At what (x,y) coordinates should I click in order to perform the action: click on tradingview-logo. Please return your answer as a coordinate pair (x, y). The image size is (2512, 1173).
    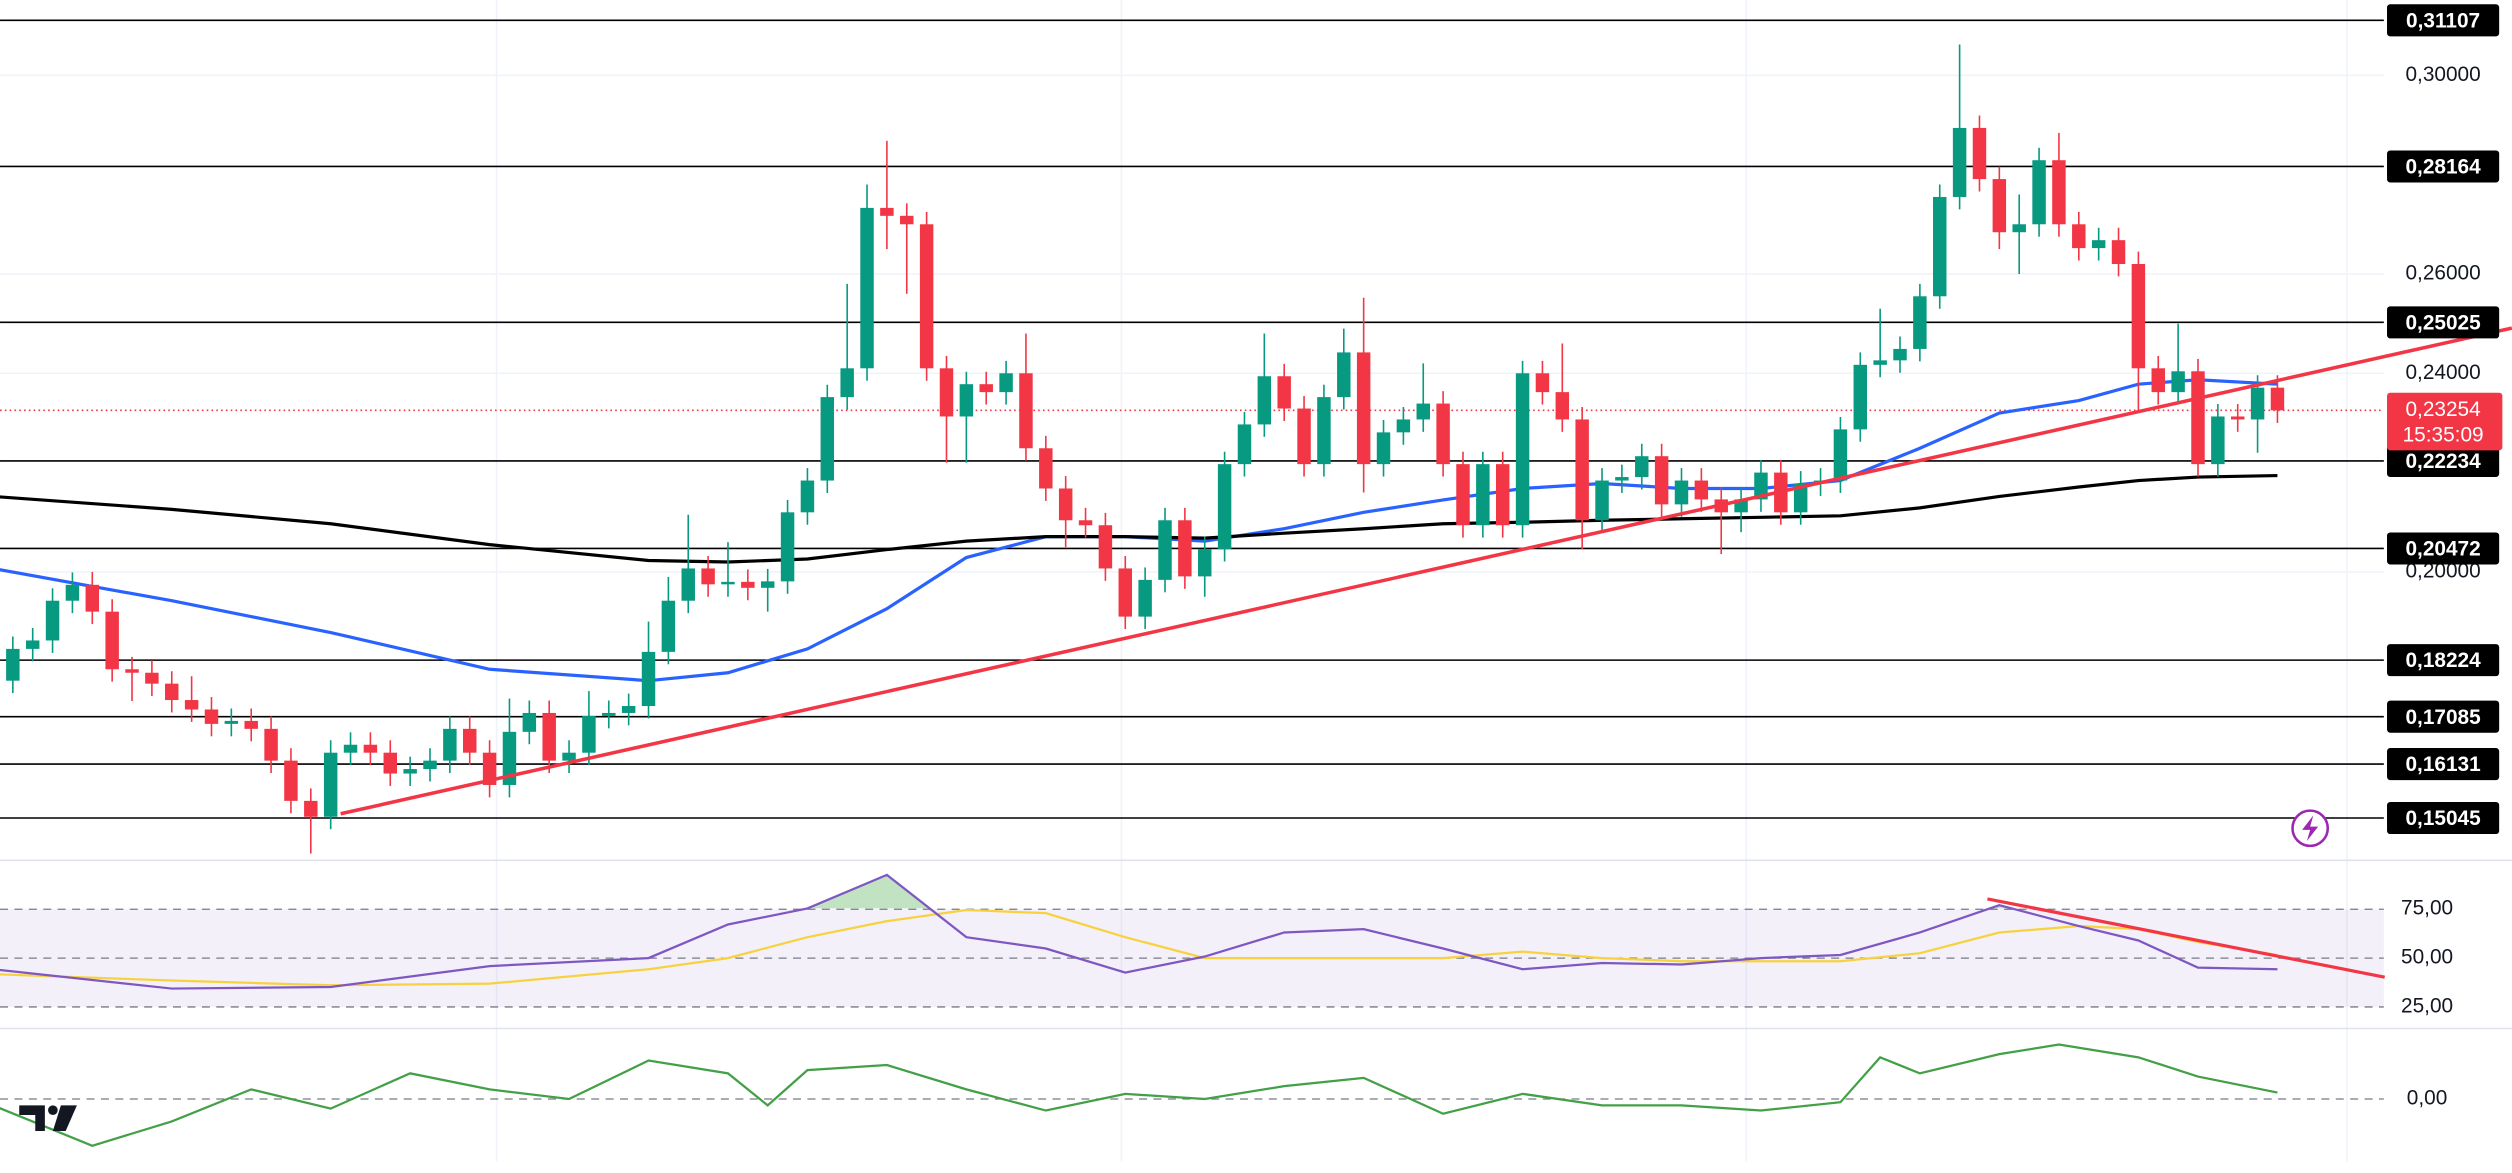
    Looking at the image, I should click on (48, 1118).